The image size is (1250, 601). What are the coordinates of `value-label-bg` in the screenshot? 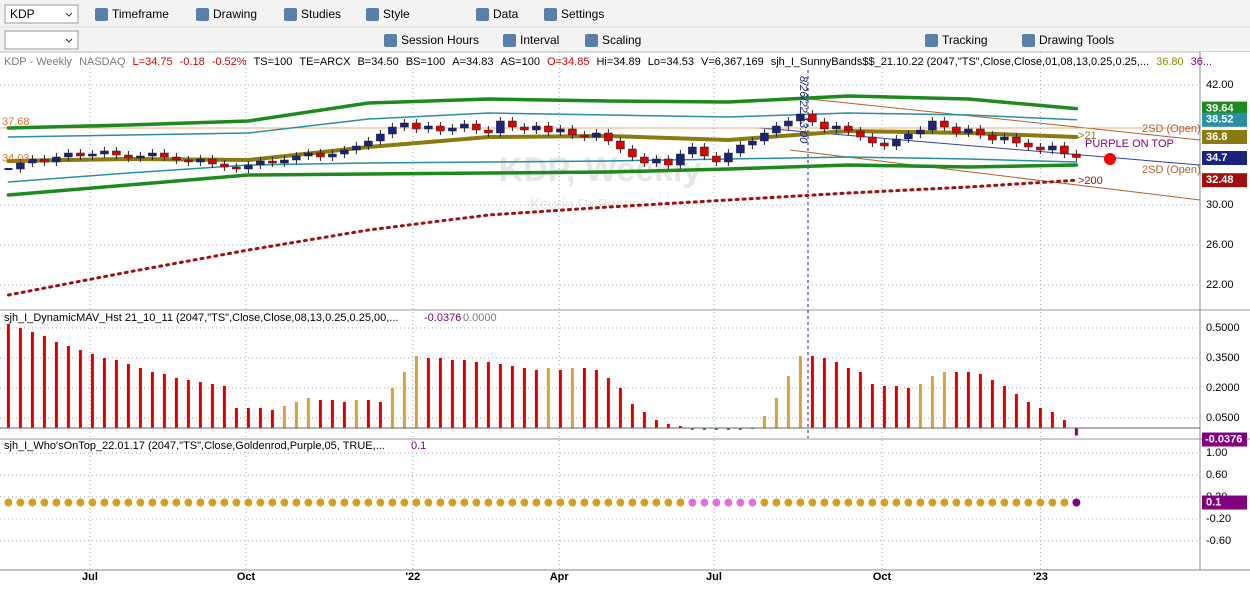 It's located at (1224, 502).